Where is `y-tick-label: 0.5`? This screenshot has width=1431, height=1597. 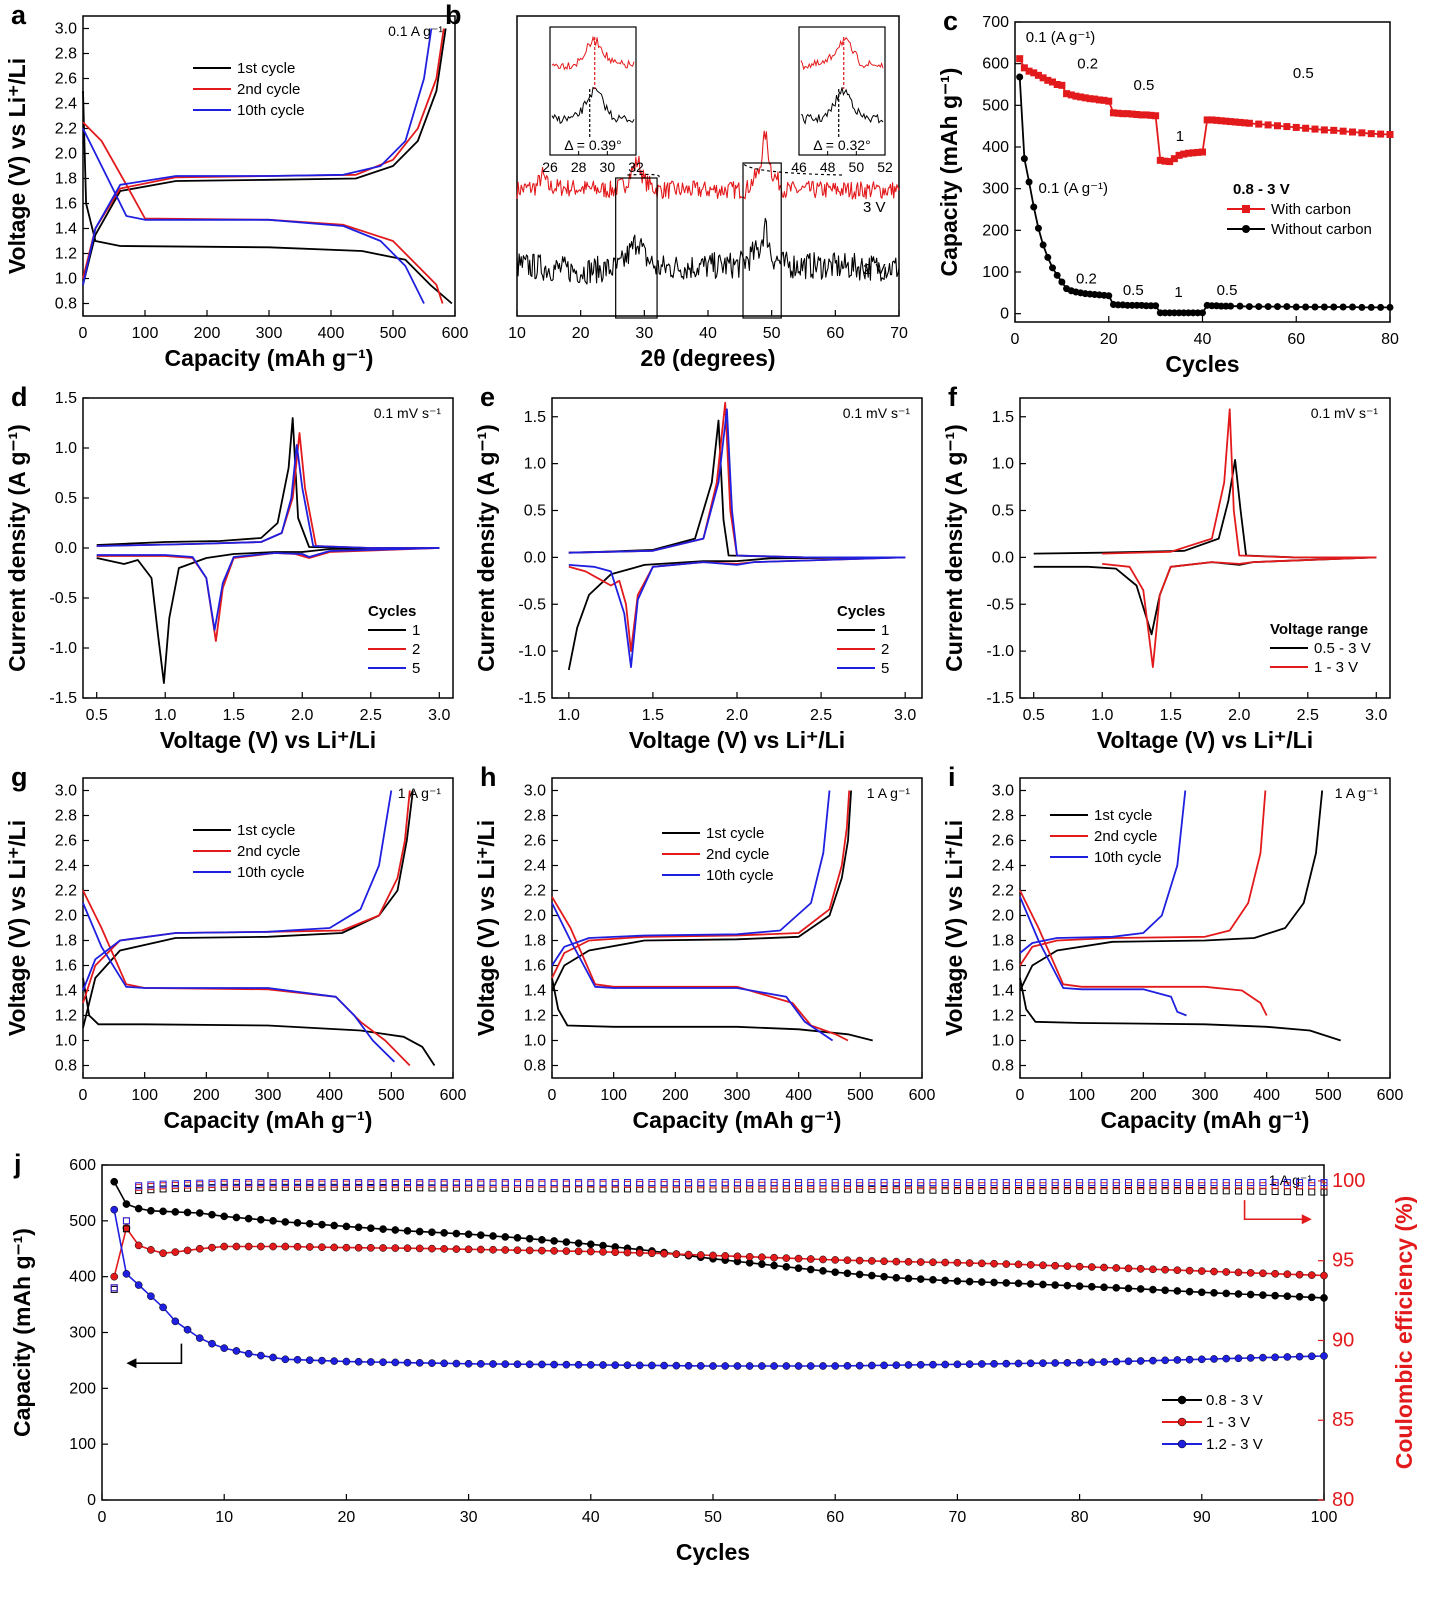
y-tick-label: 0.5 is located at coordinates (1003, 511).